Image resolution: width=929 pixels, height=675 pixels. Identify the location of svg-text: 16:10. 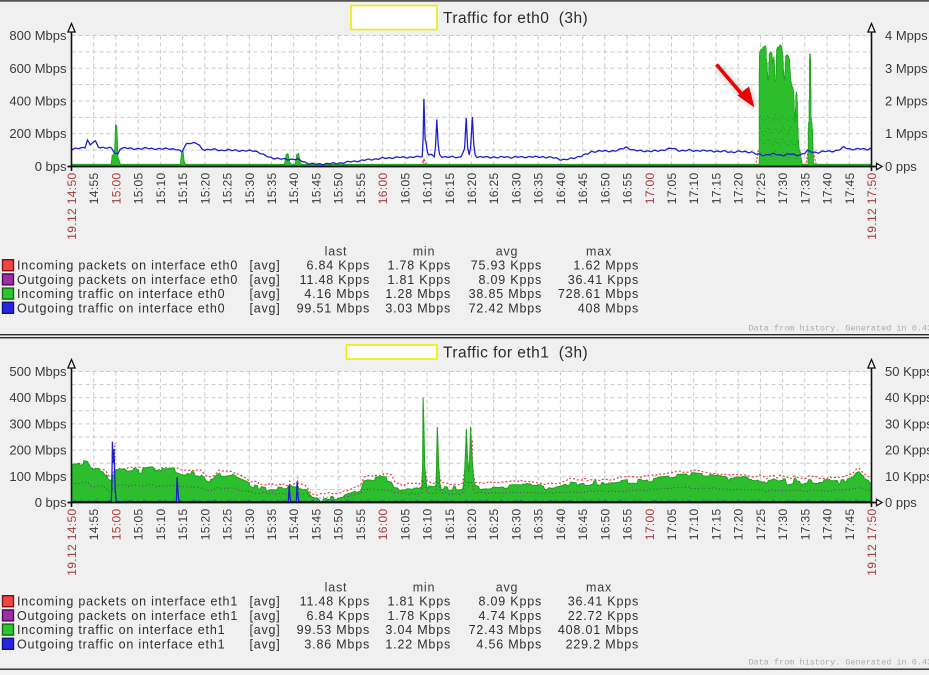
(428, 189).